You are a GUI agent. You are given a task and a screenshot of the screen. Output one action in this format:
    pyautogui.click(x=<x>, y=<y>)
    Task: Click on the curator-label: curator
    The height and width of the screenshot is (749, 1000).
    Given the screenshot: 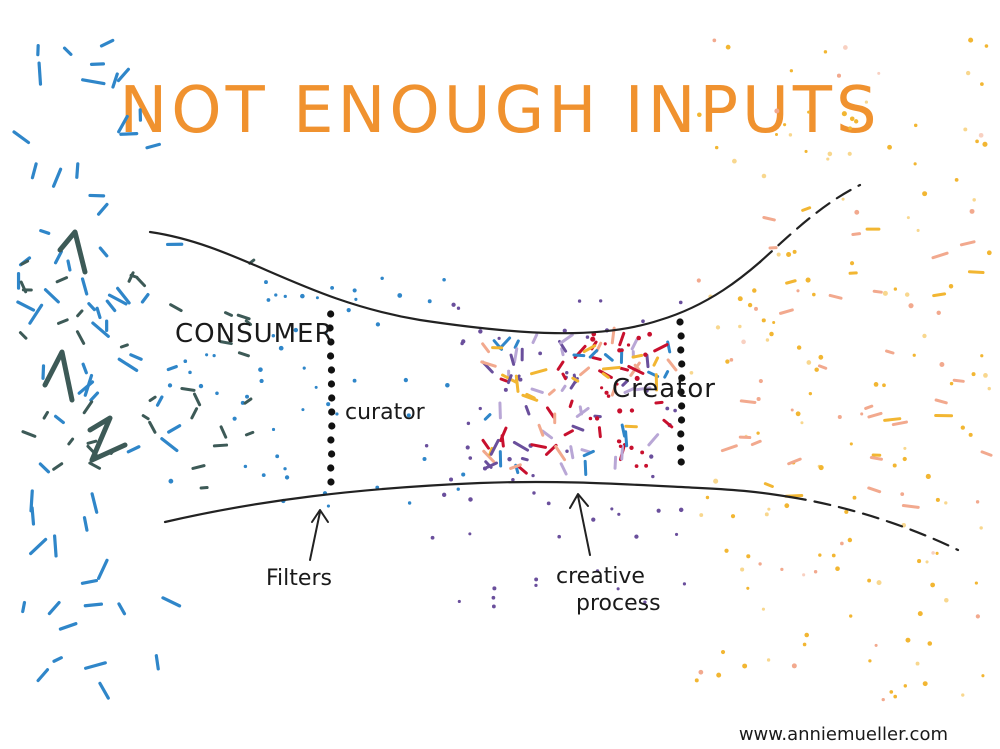 What is the action you would take?
    pyautogui.click(x=385, y=412)
    